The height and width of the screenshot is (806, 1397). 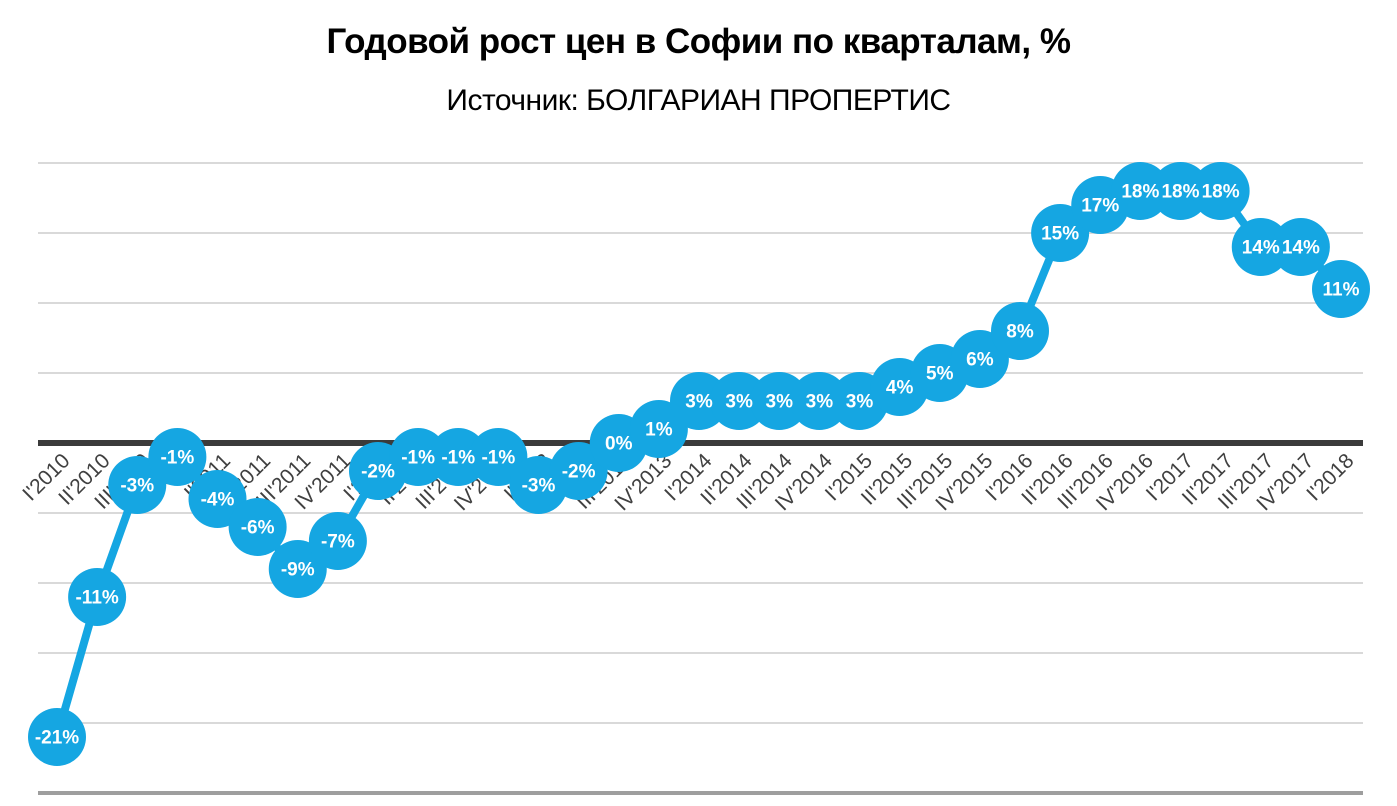 What do you see at coordinates (659, 430) in the screenshot?
I see `data-point-label: 1%` at bounding box center [659, 430].